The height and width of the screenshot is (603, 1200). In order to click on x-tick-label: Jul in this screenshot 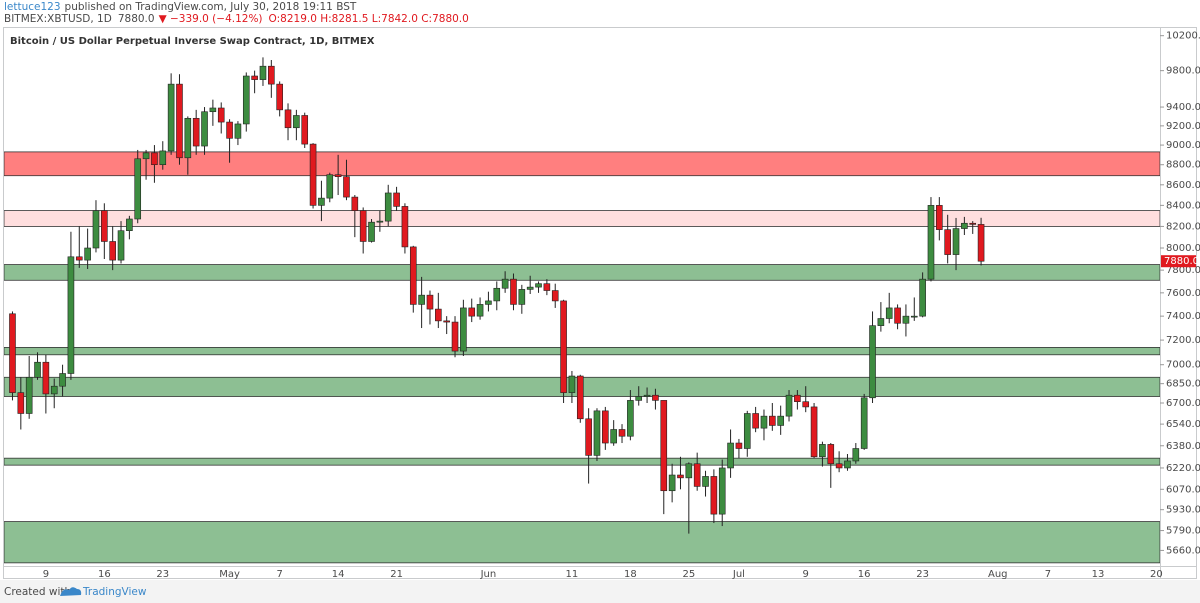, I will do `click(738, 574)`.